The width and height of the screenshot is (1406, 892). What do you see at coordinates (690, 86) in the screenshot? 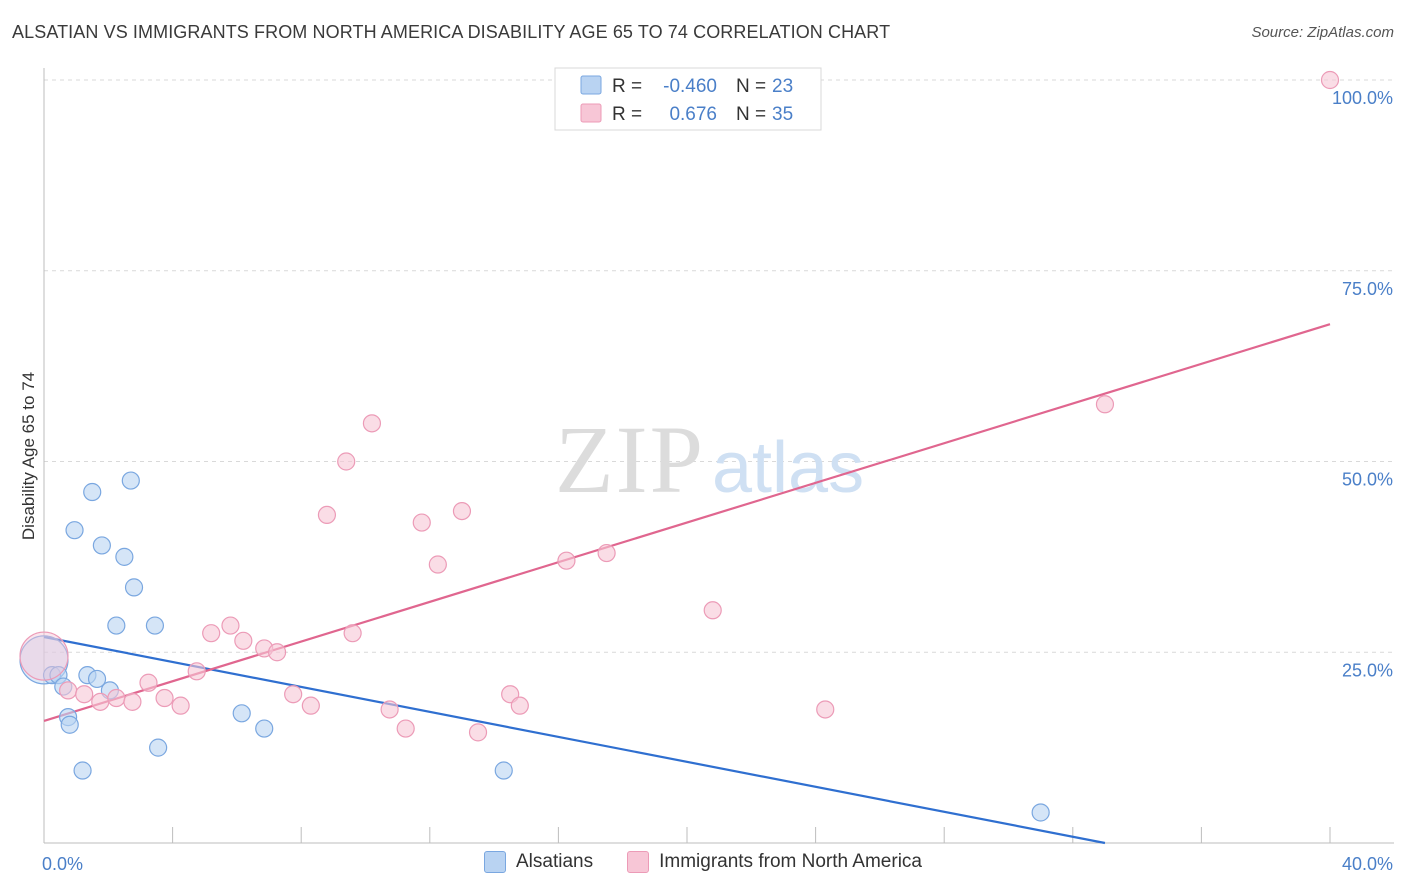
I see `legend-r-value-a: -0.460` at bounding box center [690, 86].